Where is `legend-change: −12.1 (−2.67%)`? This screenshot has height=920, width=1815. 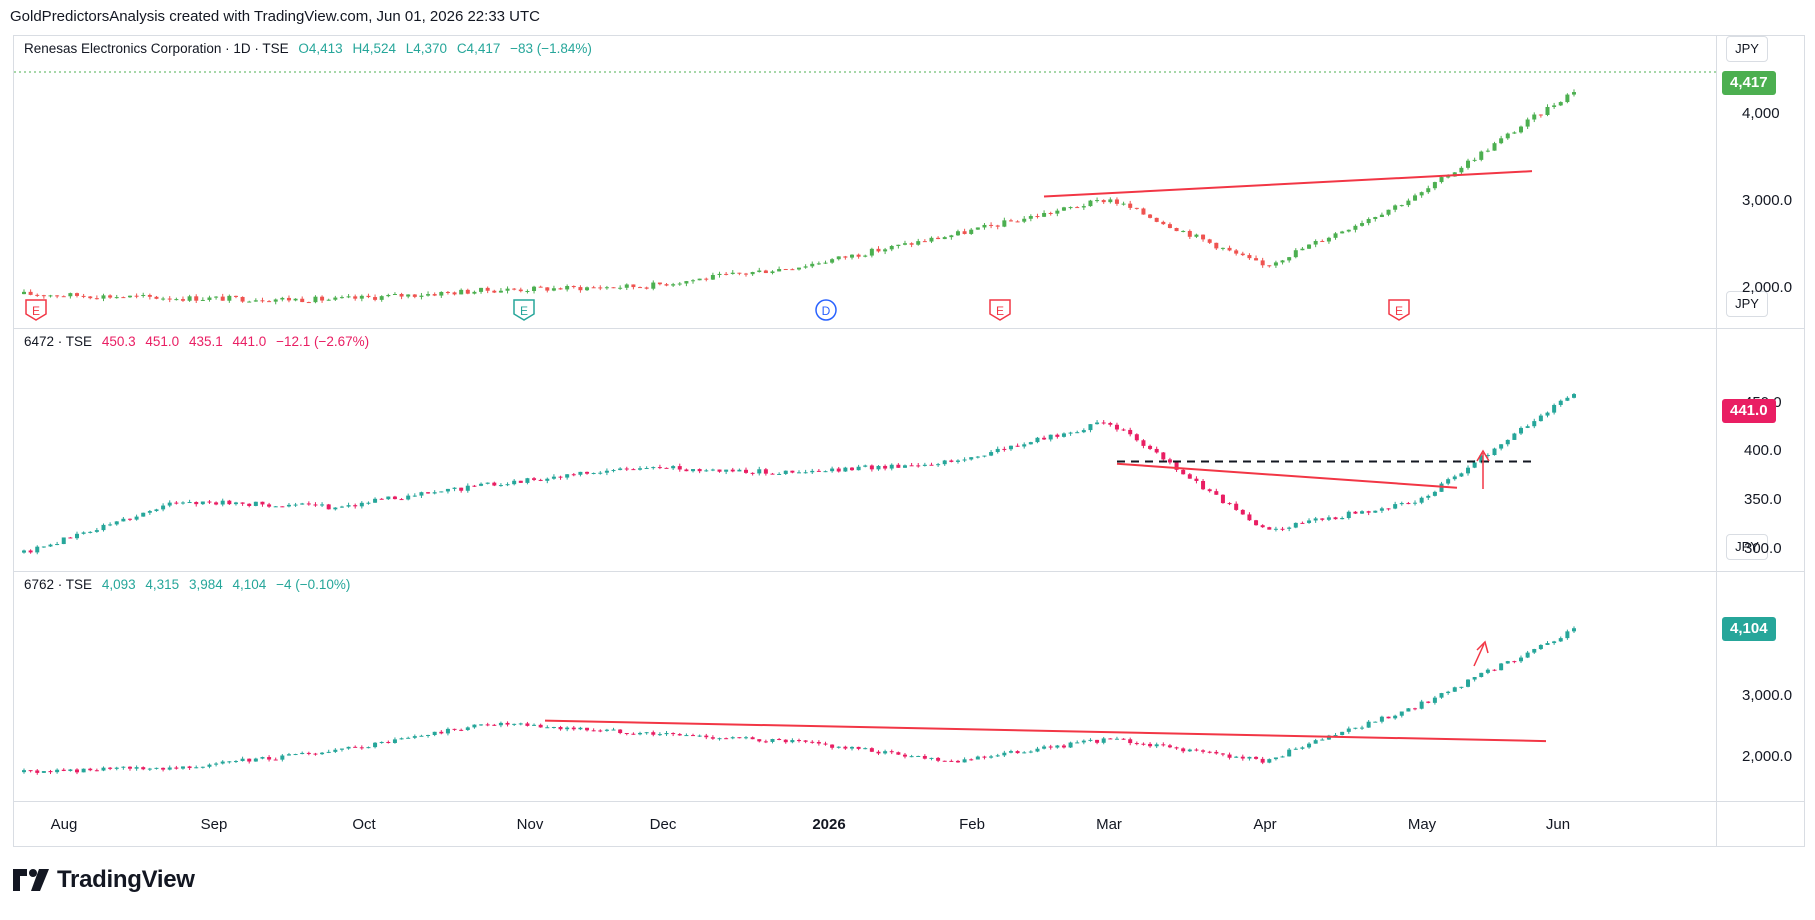 legend-change: −12.1 (−2.67%) is located at coordinates (323, 341).